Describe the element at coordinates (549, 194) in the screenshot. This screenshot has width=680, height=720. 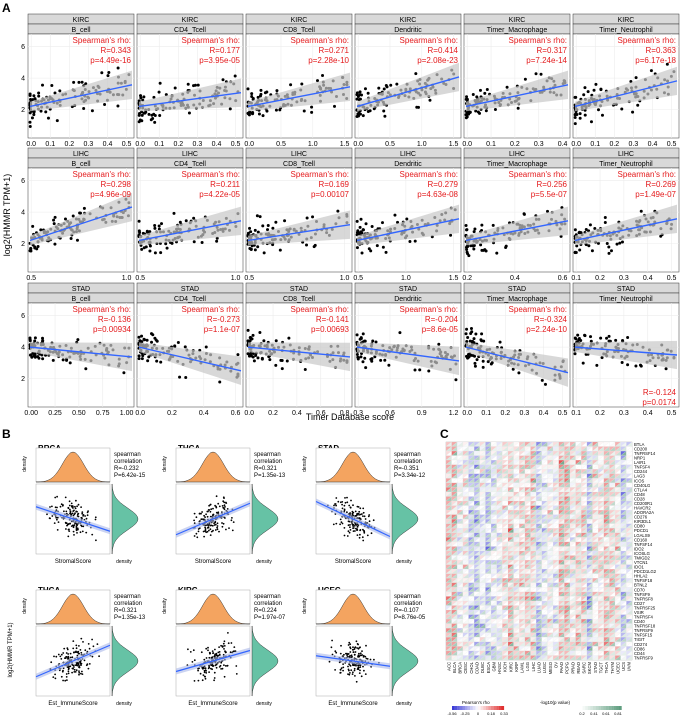
I see `p-value-label: p=5.5e-07` at that location.